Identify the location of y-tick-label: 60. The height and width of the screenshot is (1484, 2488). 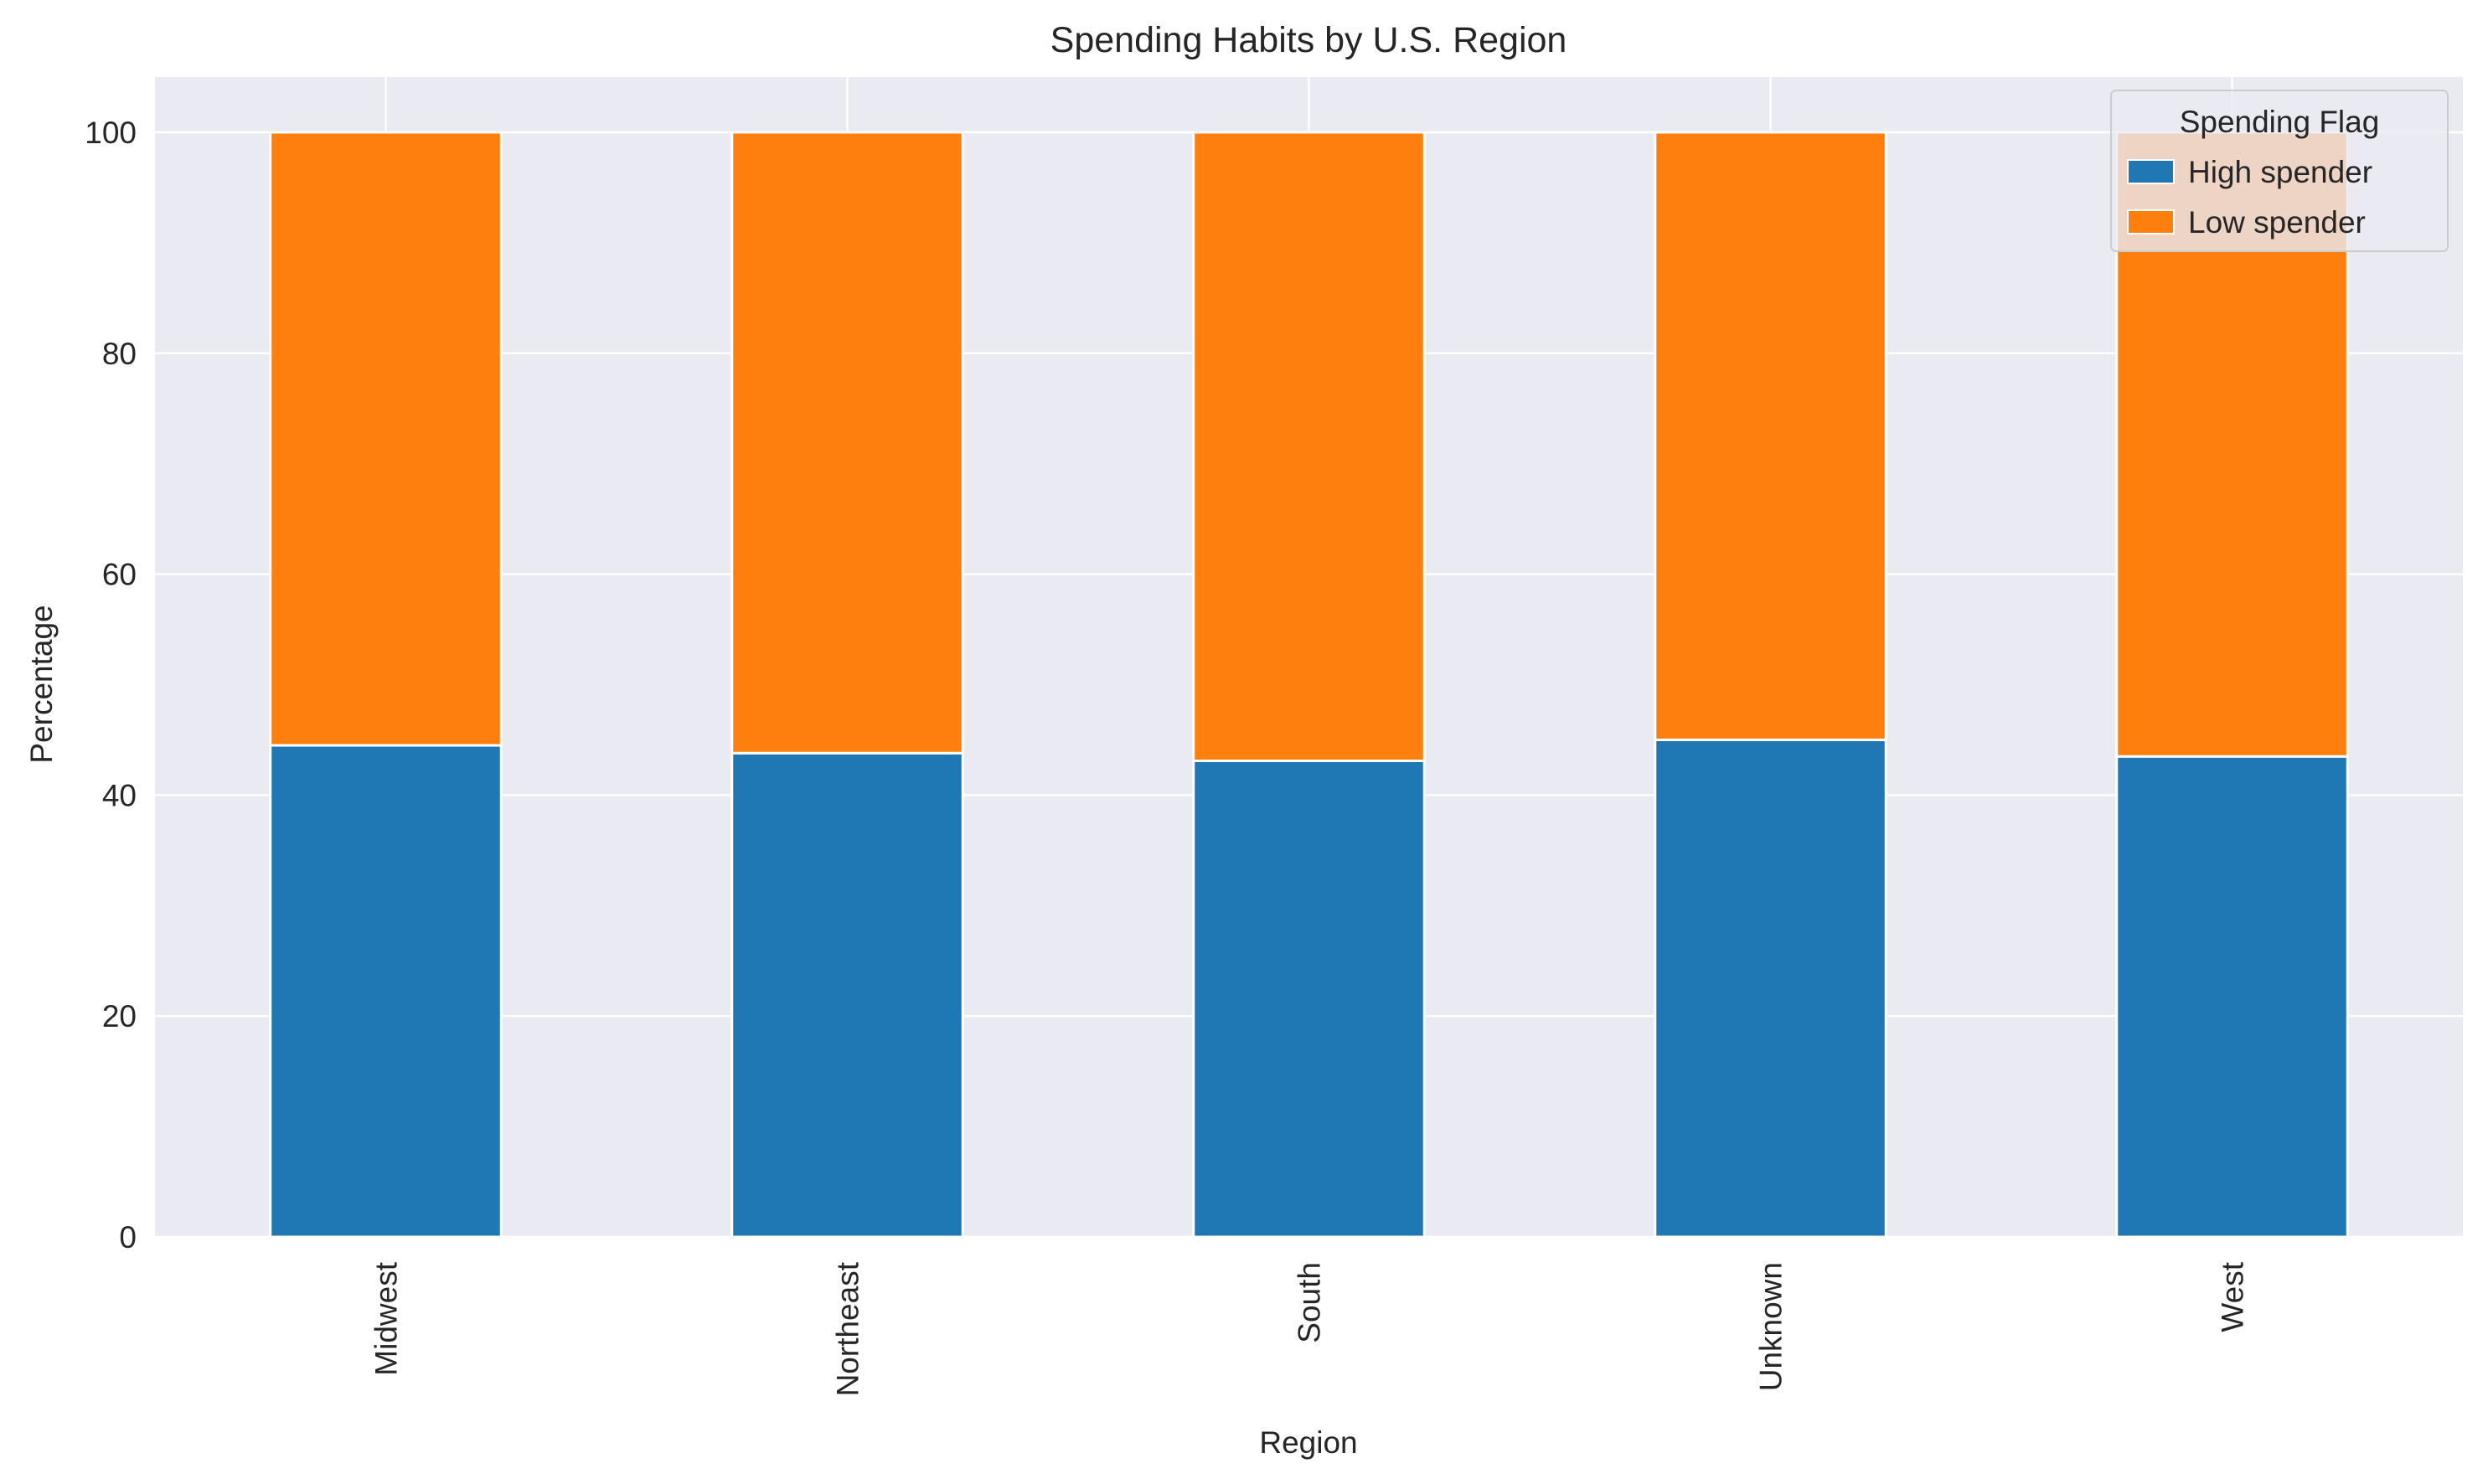
(119, 575).